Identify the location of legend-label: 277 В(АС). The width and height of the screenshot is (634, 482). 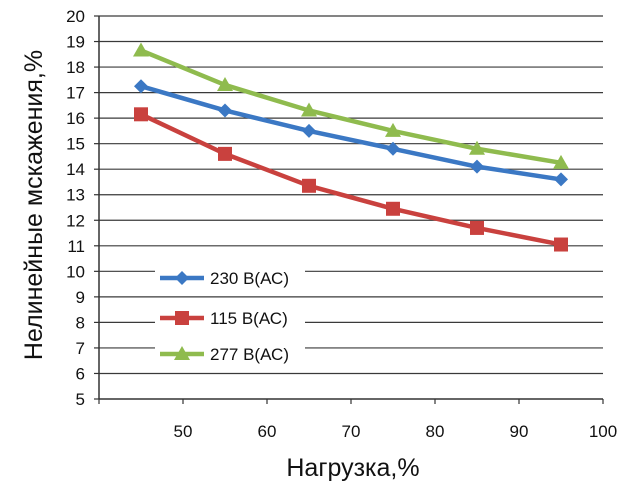
(249, 354).